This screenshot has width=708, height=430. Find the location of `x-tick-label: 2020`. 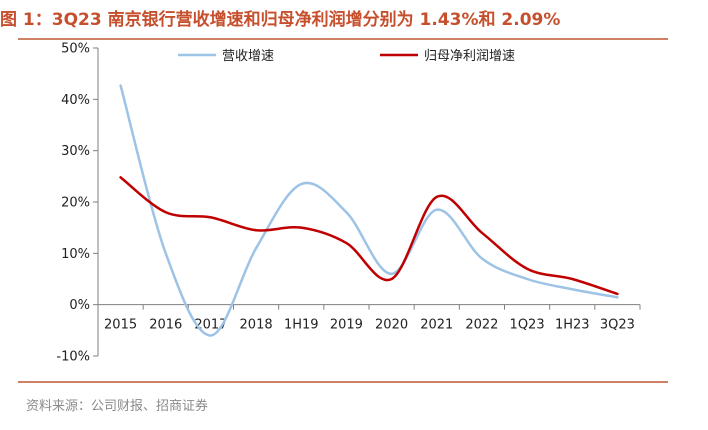

x-tick-label: 2020 is located at coordinates (391, 325).